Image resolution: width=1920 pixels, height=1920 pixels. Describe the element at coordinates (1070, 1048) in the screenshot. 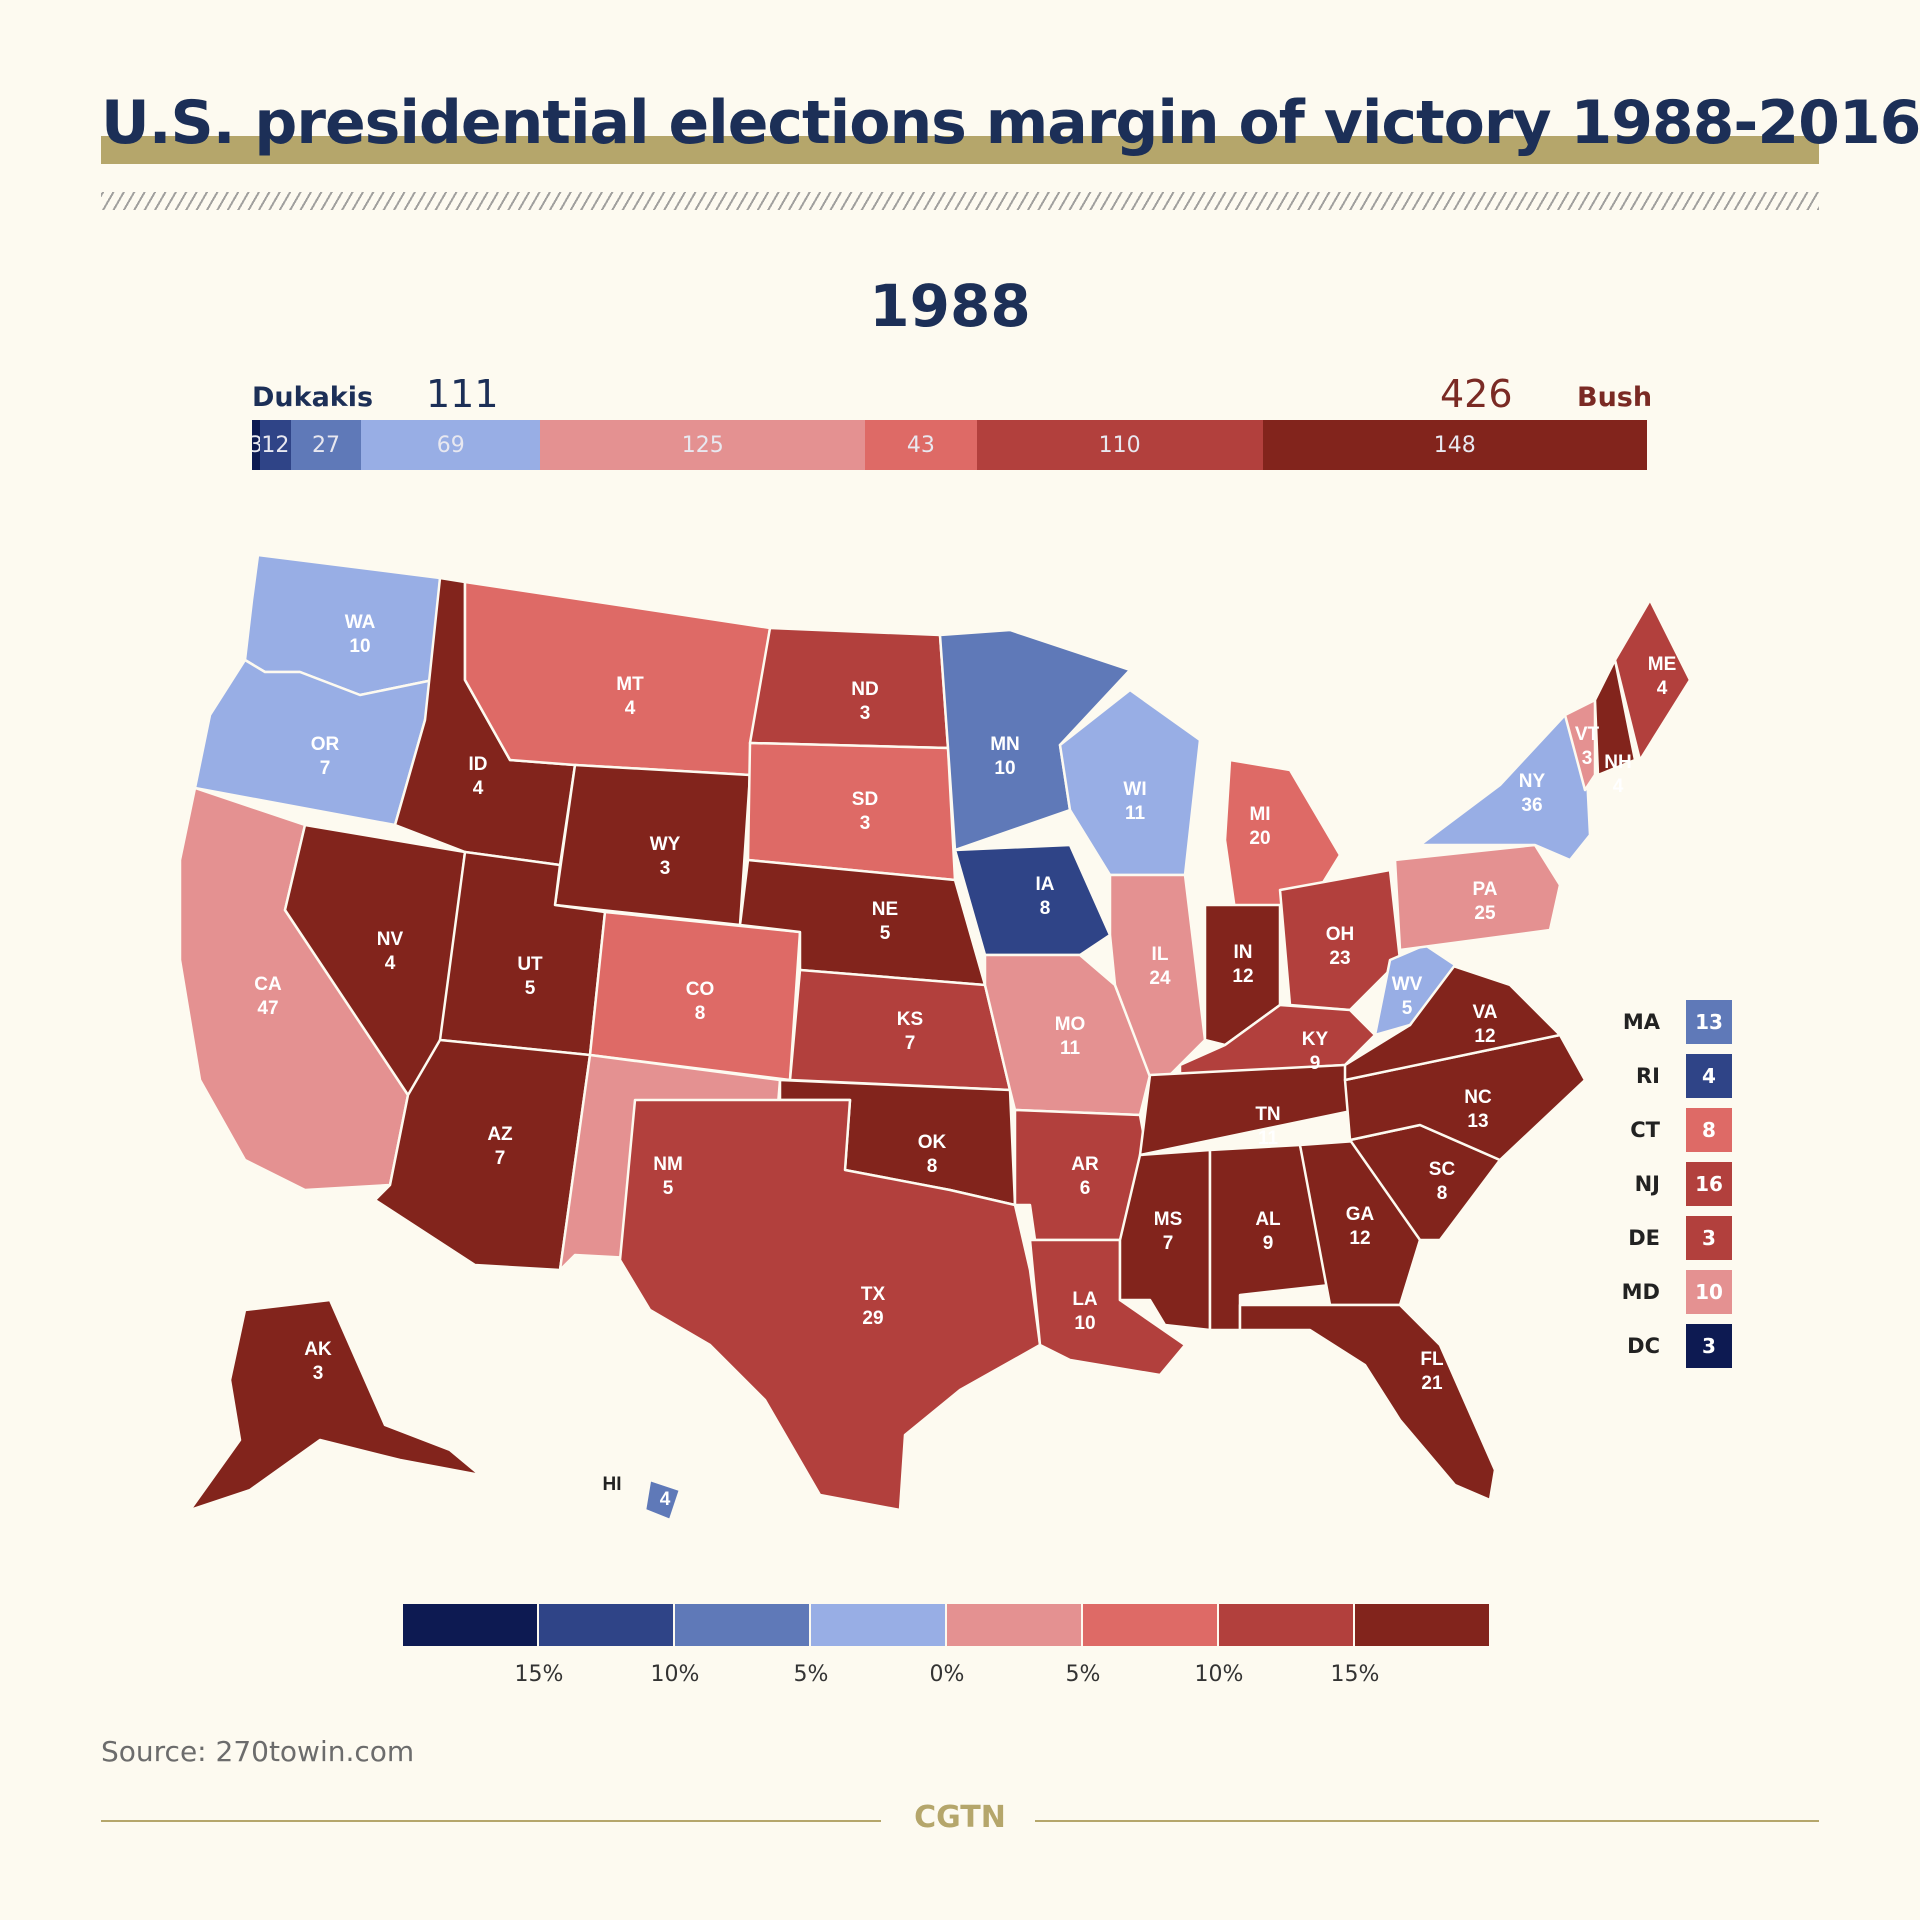

I see `state-ev-mo: 11` at that location.